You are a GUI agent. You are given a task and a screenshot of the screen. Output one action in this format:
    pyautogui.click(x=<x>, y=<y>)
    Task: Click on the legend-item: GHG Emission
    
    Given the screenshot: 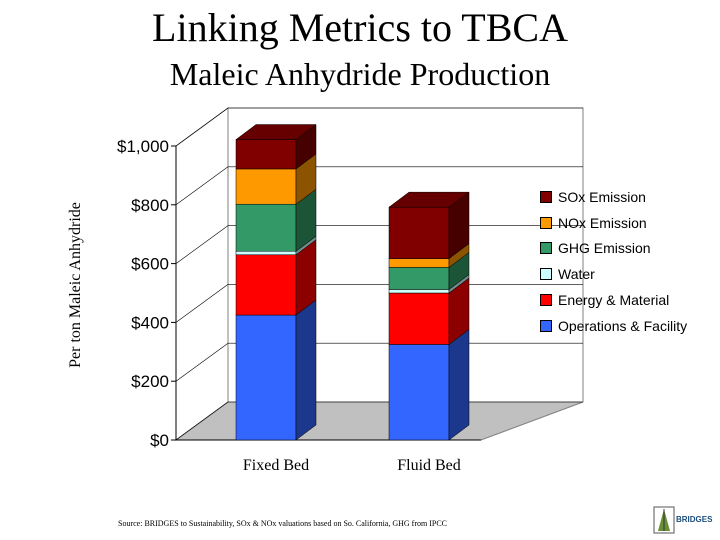 What is the action you would take?
    pyautogui.click(x=613, y=249)
    